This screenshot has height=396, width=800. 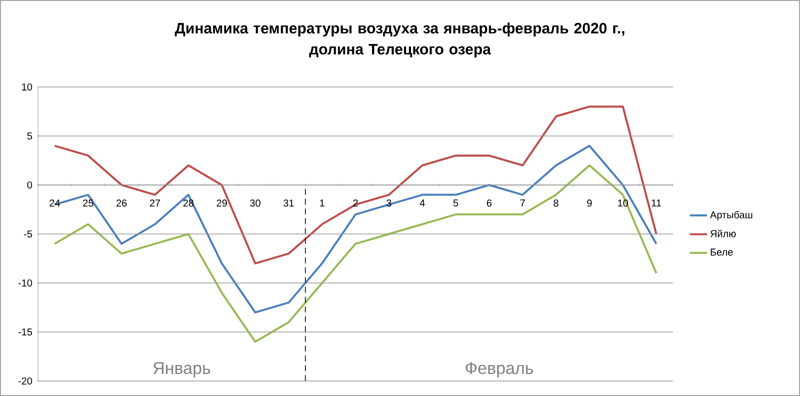 I want to click on x-tick-label: 31, so click(x=288, y=203).